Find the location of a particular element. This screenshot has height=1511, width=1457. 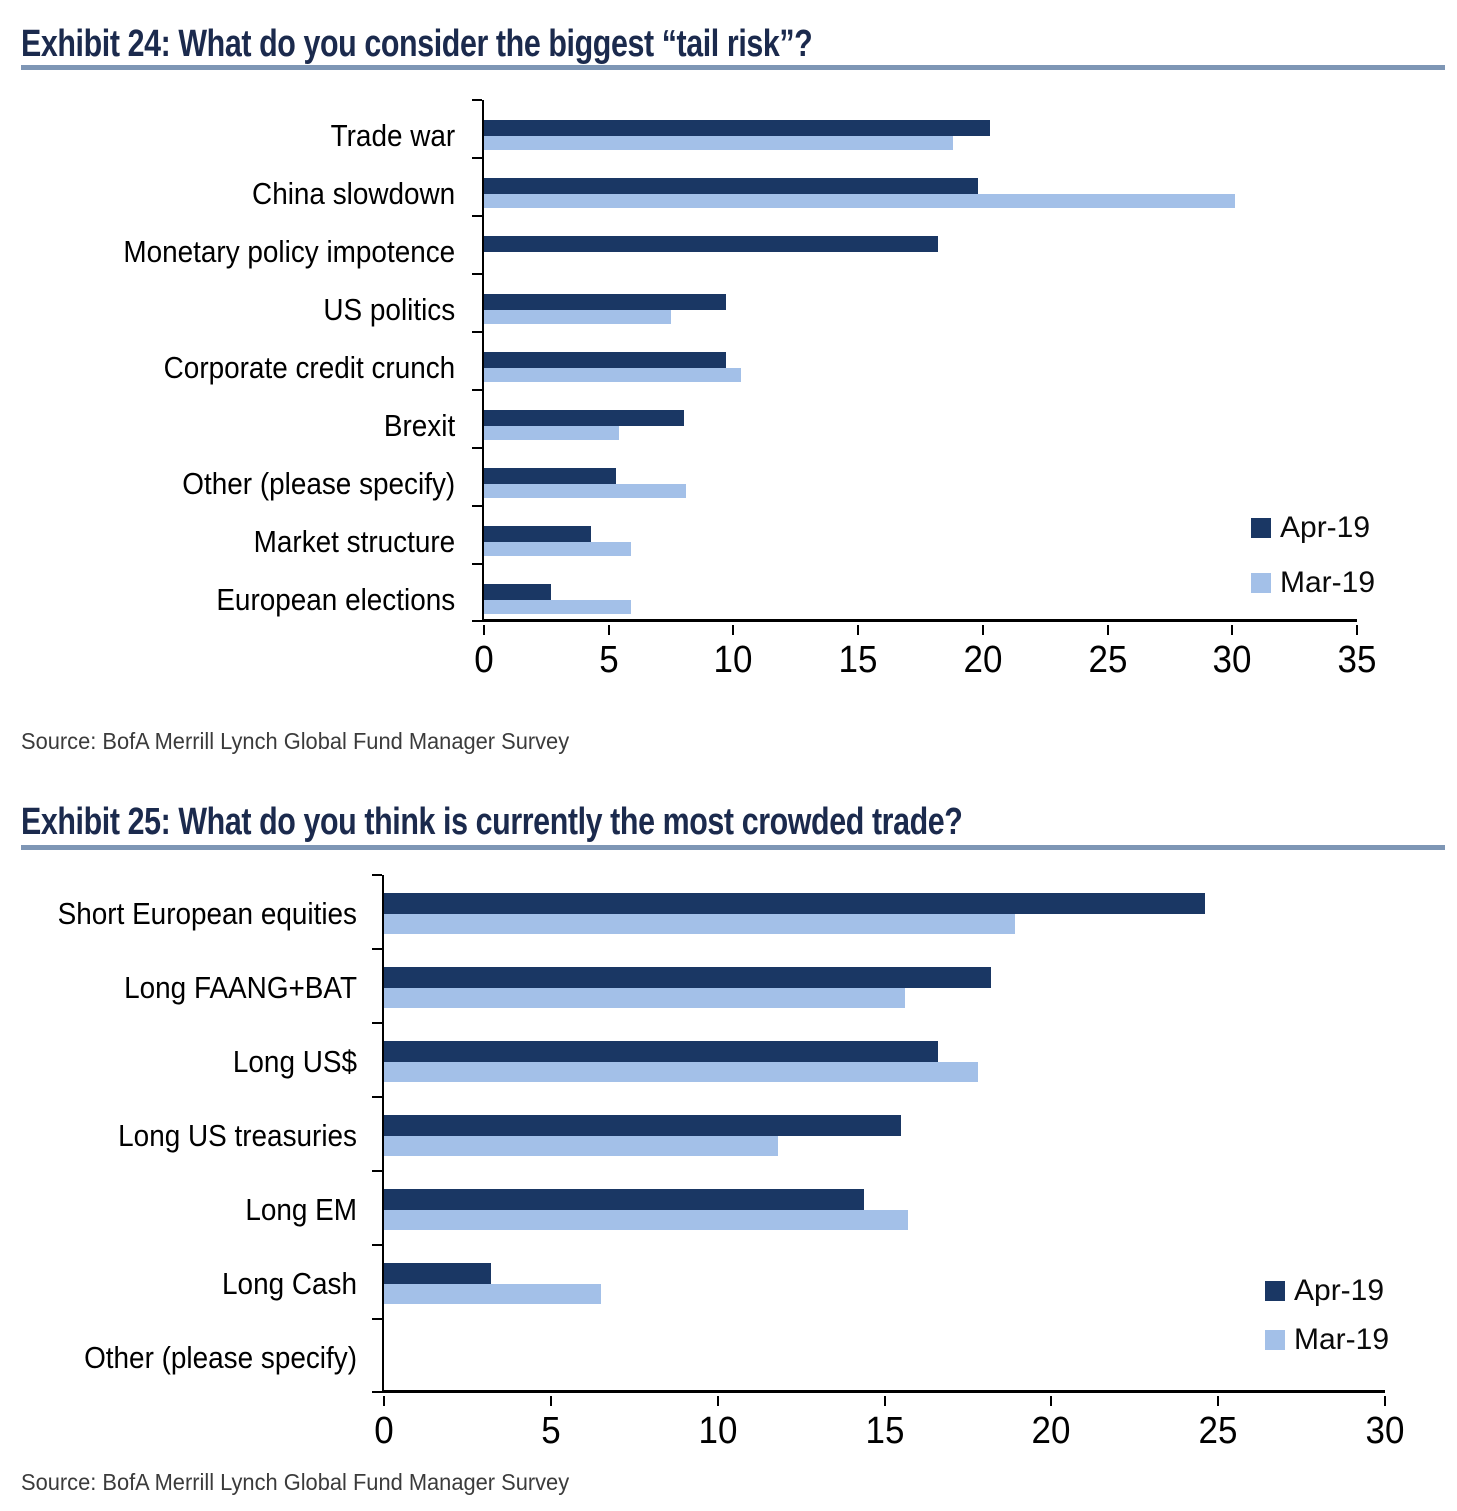

bar-group: Long US$ is located at coordinates (809, 1060).